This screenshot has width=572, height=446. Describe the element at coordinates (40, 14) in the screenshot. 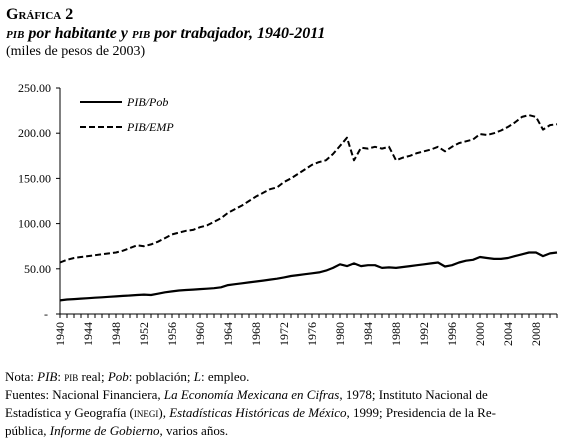

I see `figure-number: Gráfica 2` at that location.